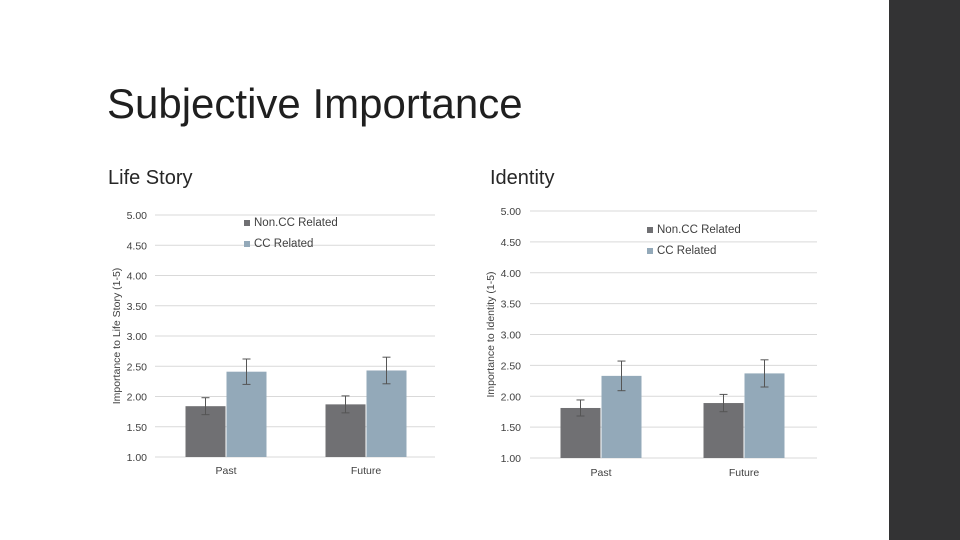 This screenshot has width=960, height=540. I want to click on slide-sidebar-band, so click(924, 270).